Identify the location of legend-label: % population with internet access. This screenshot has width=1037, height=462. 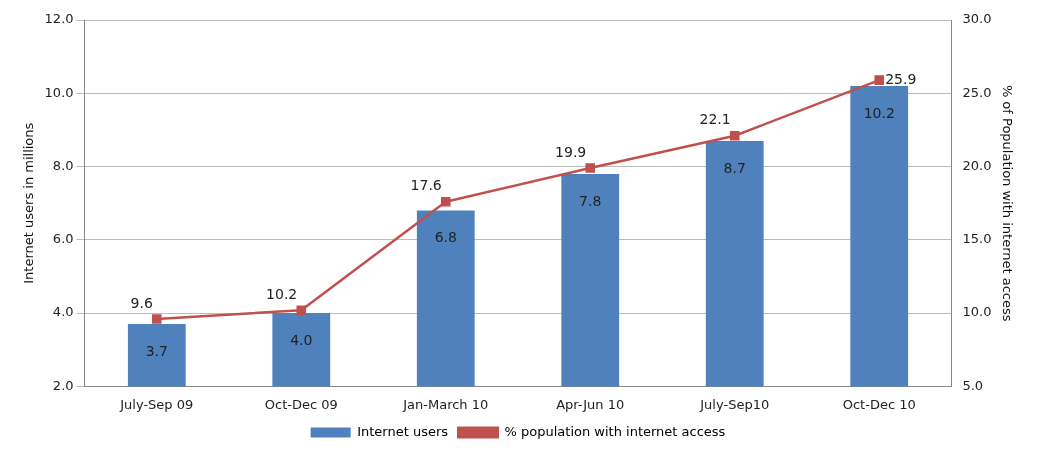
(615, 431).